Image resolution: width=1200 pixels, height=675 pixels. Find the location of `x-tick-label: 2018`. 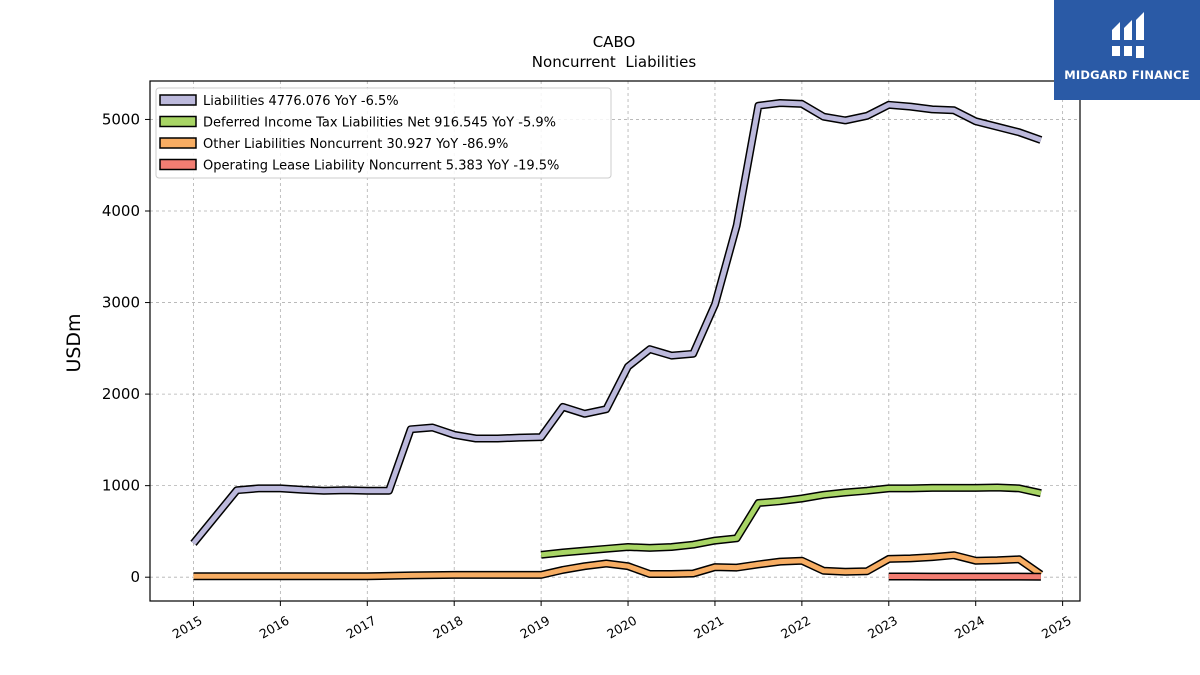

x-tick-label: 2018 is located at coordinates (447, 627).